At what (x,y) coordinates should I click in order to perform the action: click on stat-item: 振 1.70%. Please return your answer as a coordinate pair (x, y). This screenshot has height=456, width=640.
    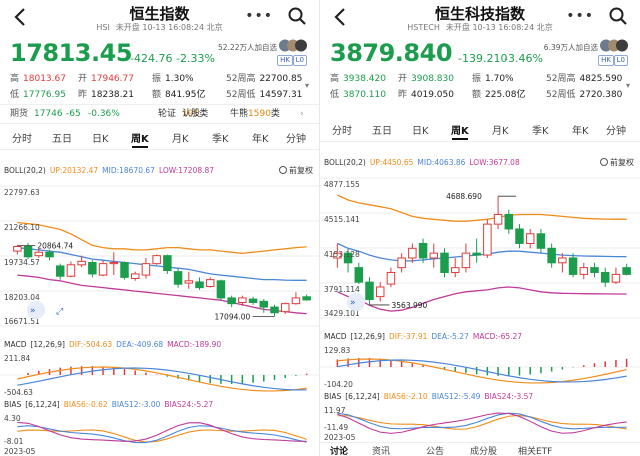
    Looking at the image, I should click on (493, 77).